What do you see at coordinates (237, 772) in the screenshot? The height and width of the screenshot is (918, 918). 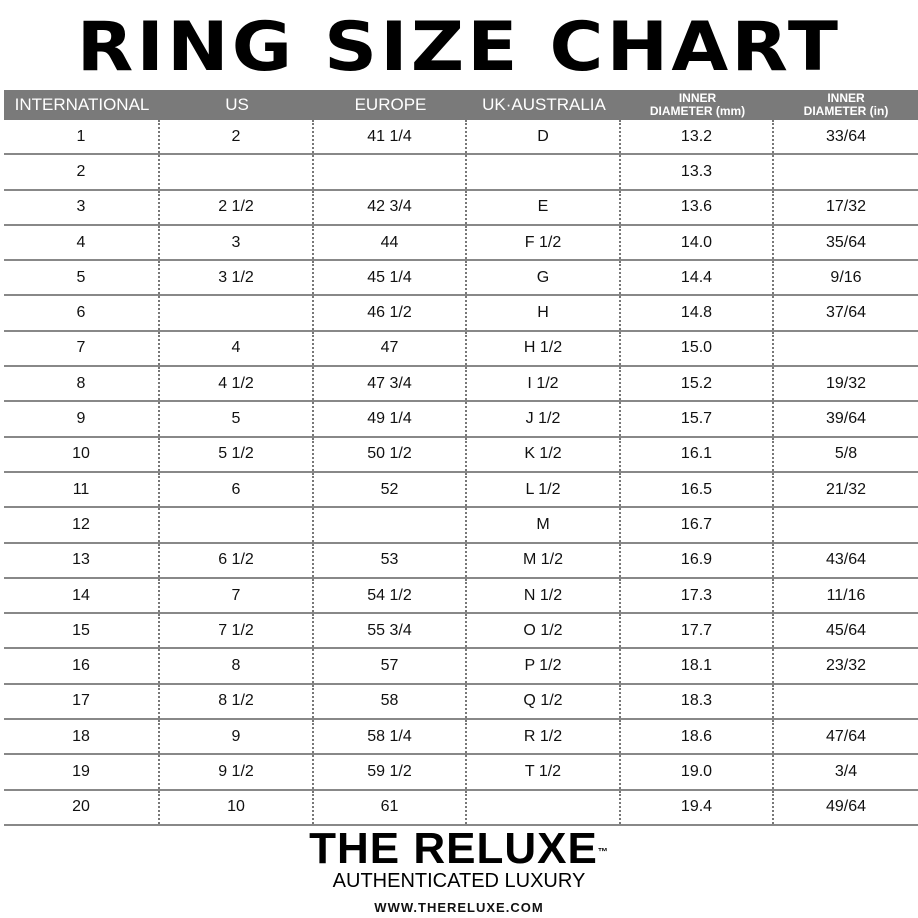 I see `cell-us: 9 1/2` at bounding box center [237, 772].